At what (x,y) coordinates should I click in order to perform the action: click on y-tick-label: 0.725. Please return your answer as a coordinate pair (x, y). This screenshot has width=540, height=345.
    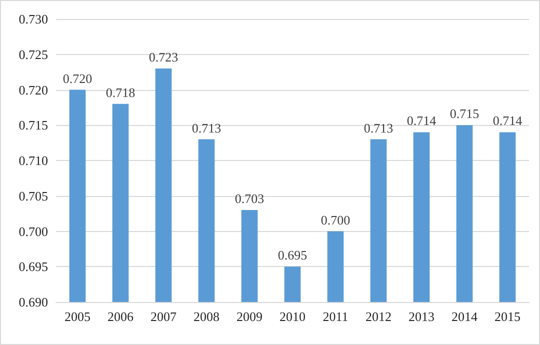
    Looking at the image, I should click on (33, 54).